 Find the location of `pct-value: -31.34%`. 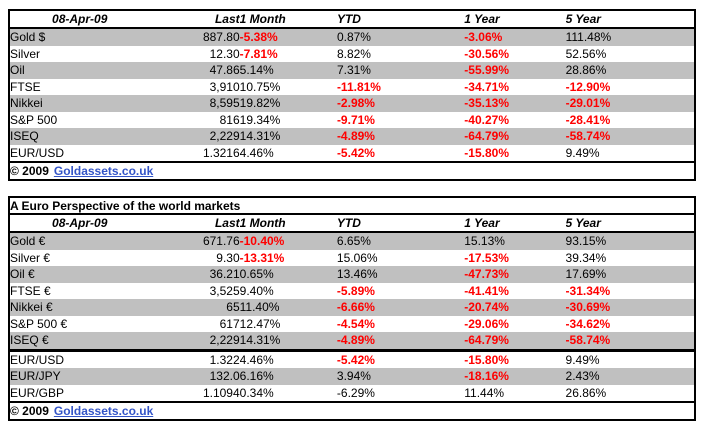

pct-value: -31.34% is located at coordinates (588, 290).